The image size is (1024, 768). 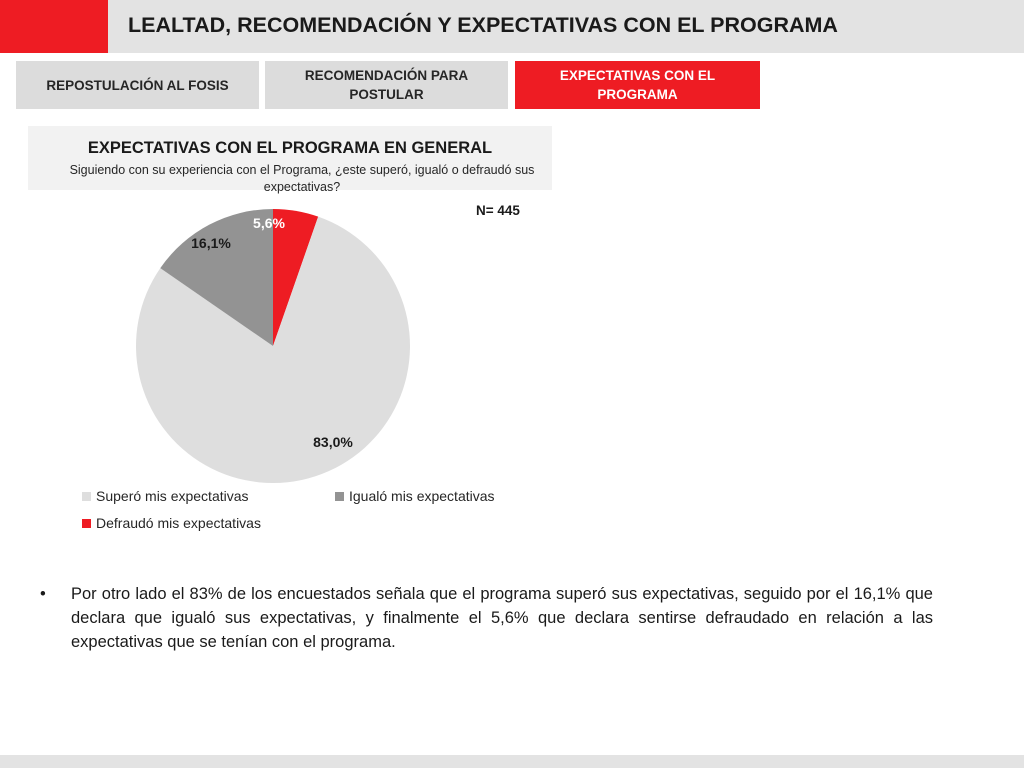 I want to click on legend-item-supero: Superó mis expectativas, so click(x=165, y=496).